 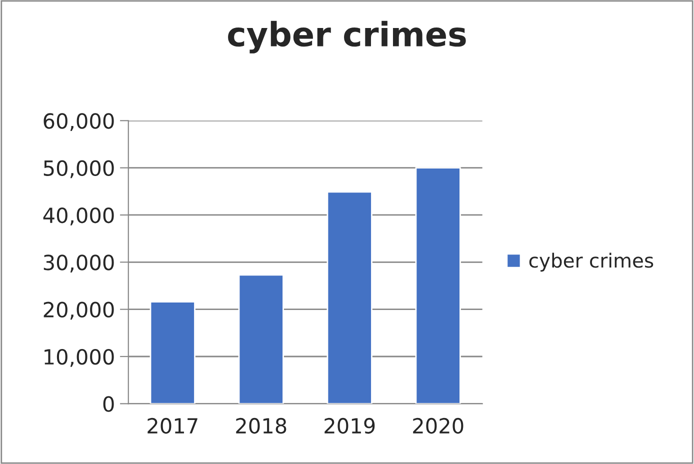 I want to click on y-tick-label: 20,000, so click(x=79, y=311).